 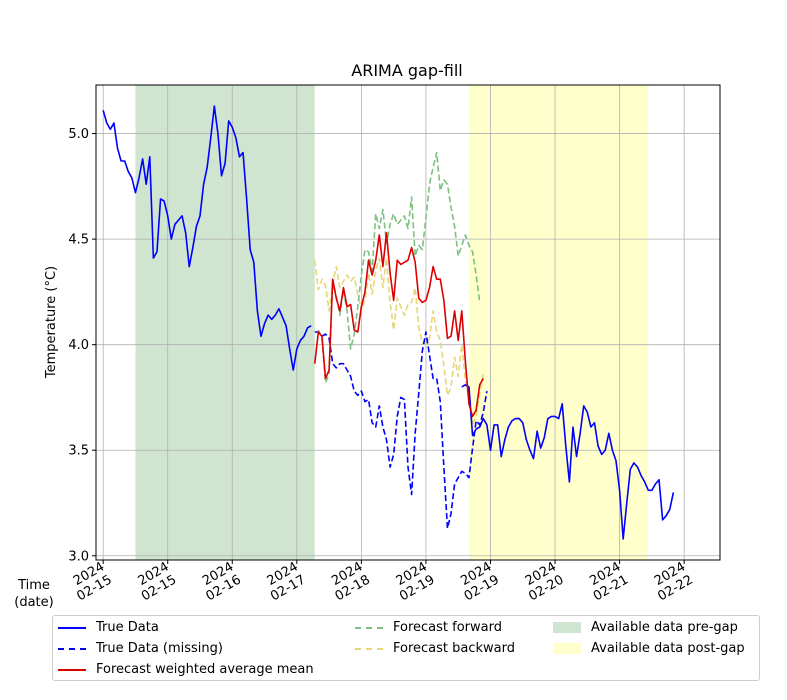 I want to click on legend-label: Available data pre-gap, so click(x=664, y=627).